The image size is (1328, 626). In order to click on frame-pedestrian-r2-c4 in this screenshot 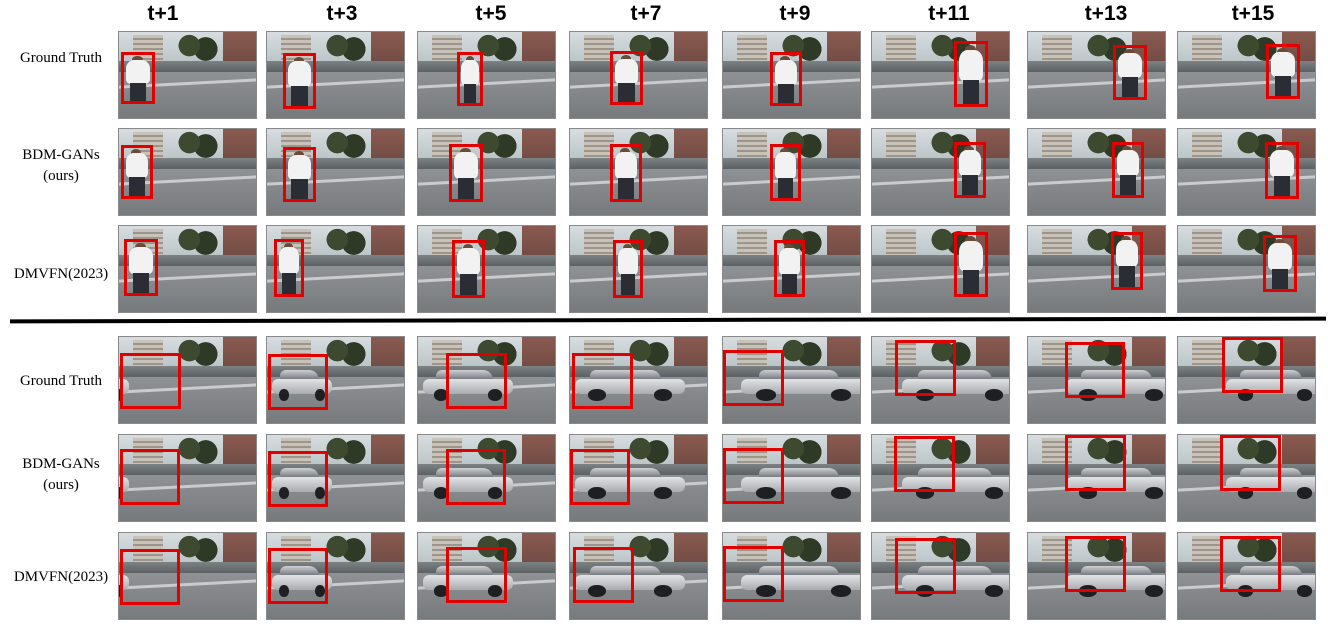, I will do `click(791, 269)`.